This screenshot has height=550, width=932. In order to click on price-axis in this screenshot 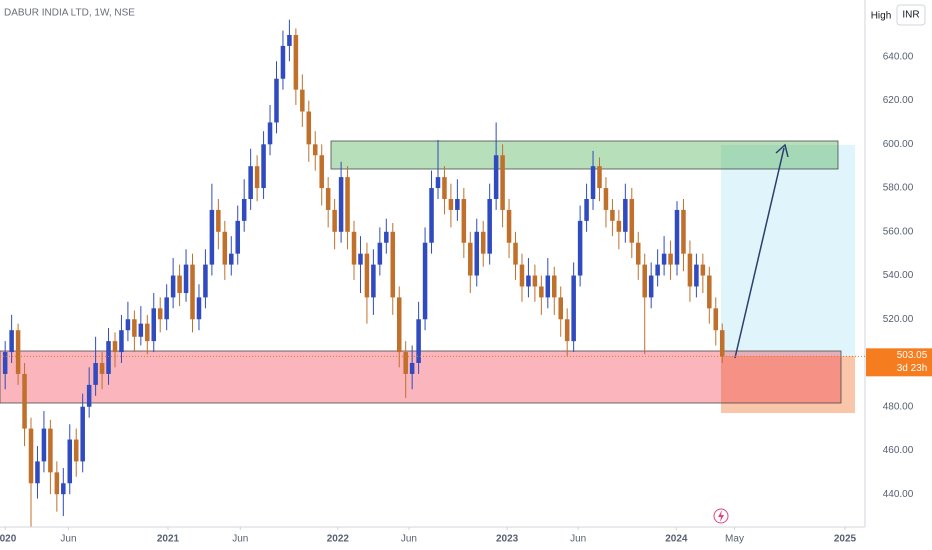, I will do `click(898, 275)`.